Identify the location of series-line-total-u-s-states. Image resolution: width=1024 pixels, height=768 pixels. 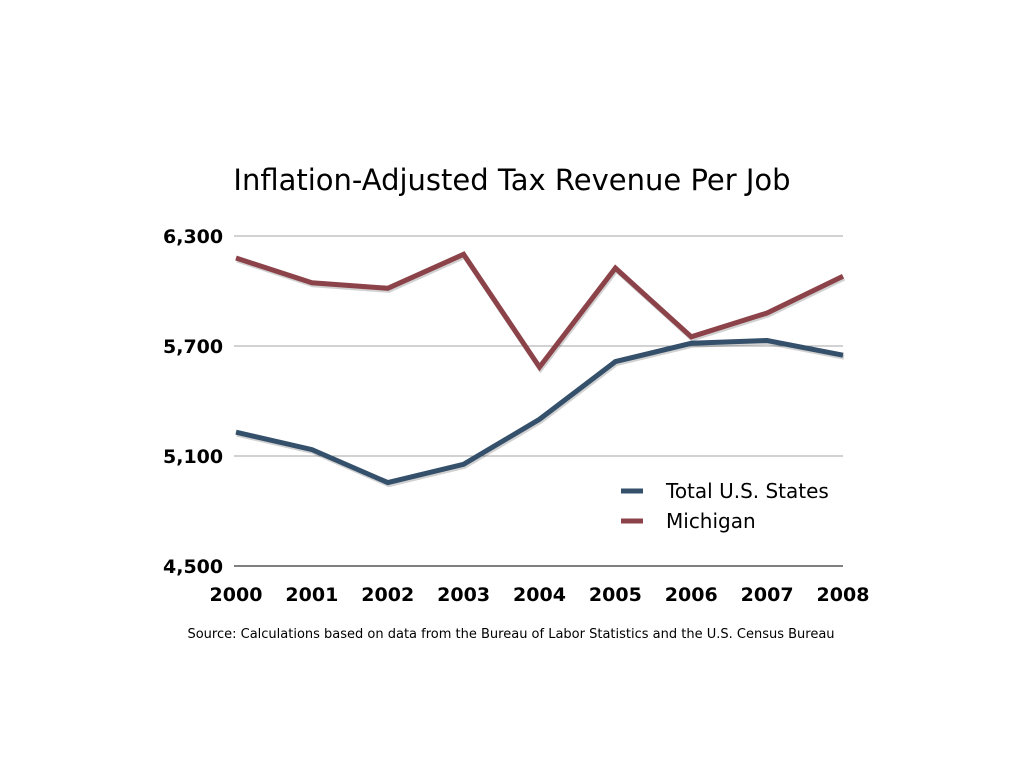
(539, 411).